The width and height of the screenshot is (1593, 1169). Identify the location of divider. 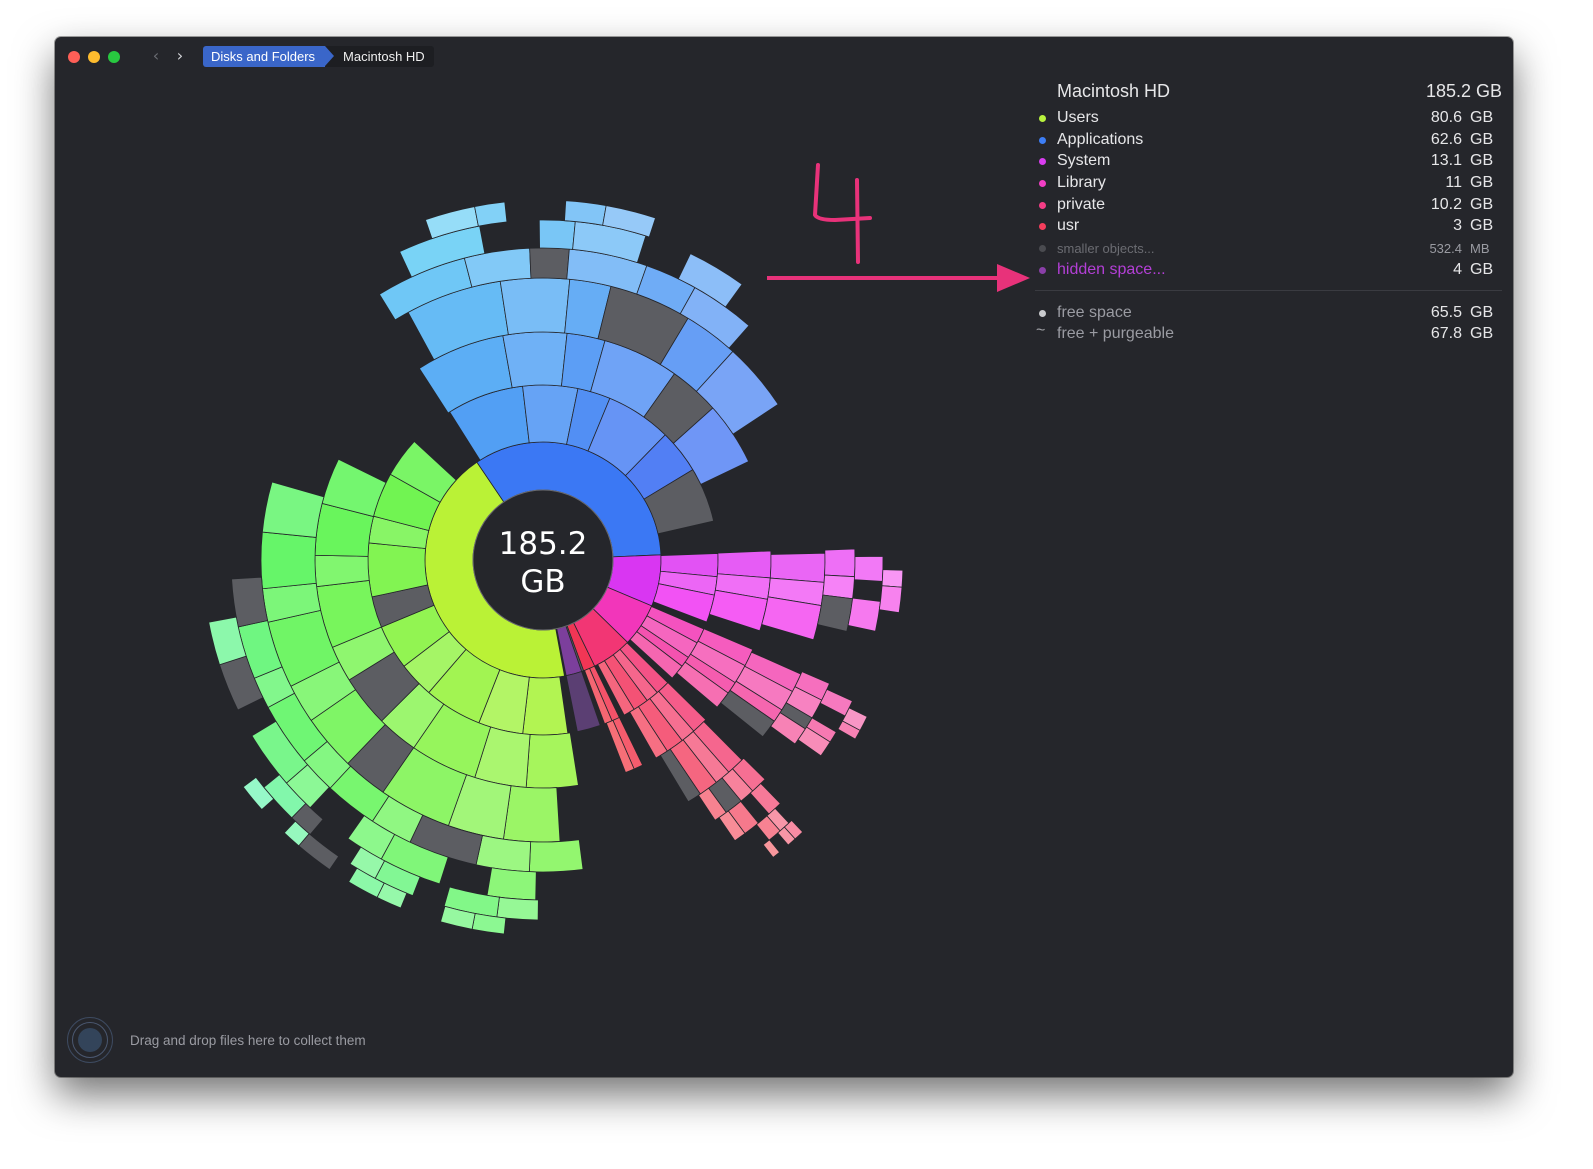
(1268, 290).